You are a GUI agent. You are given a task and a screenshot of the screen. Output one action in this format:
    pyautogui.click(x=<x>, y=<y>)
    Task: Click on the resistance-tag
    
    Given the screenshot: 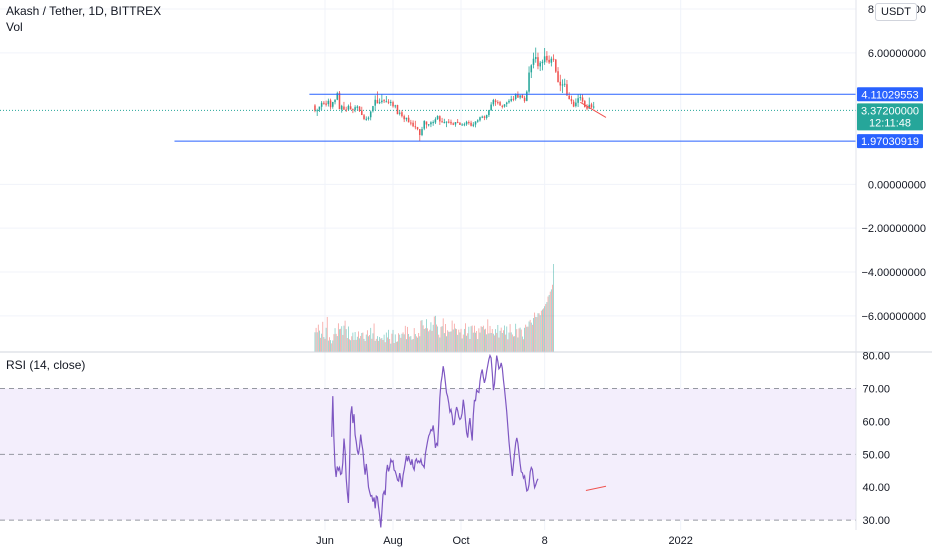 What is the action you would take?
    pyautogui.click(x=890, y=94)
    